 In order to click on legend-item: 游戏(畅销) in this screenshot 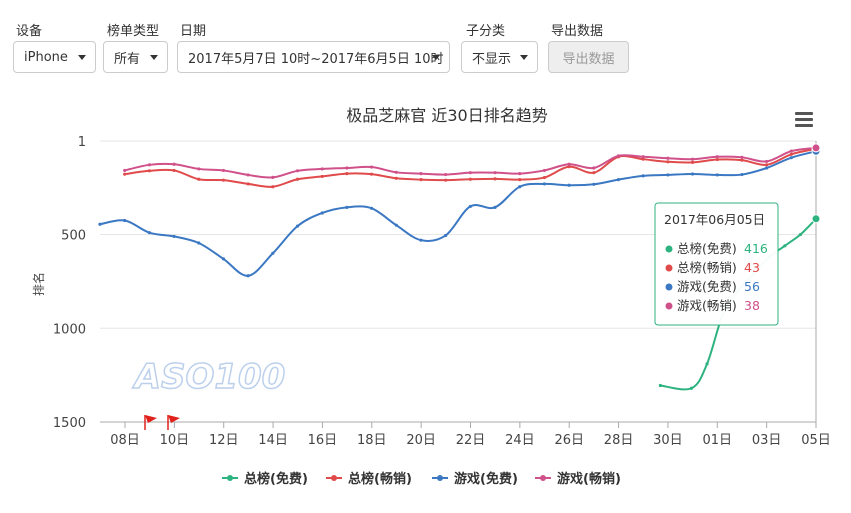, I will do `click(578, 479)`.